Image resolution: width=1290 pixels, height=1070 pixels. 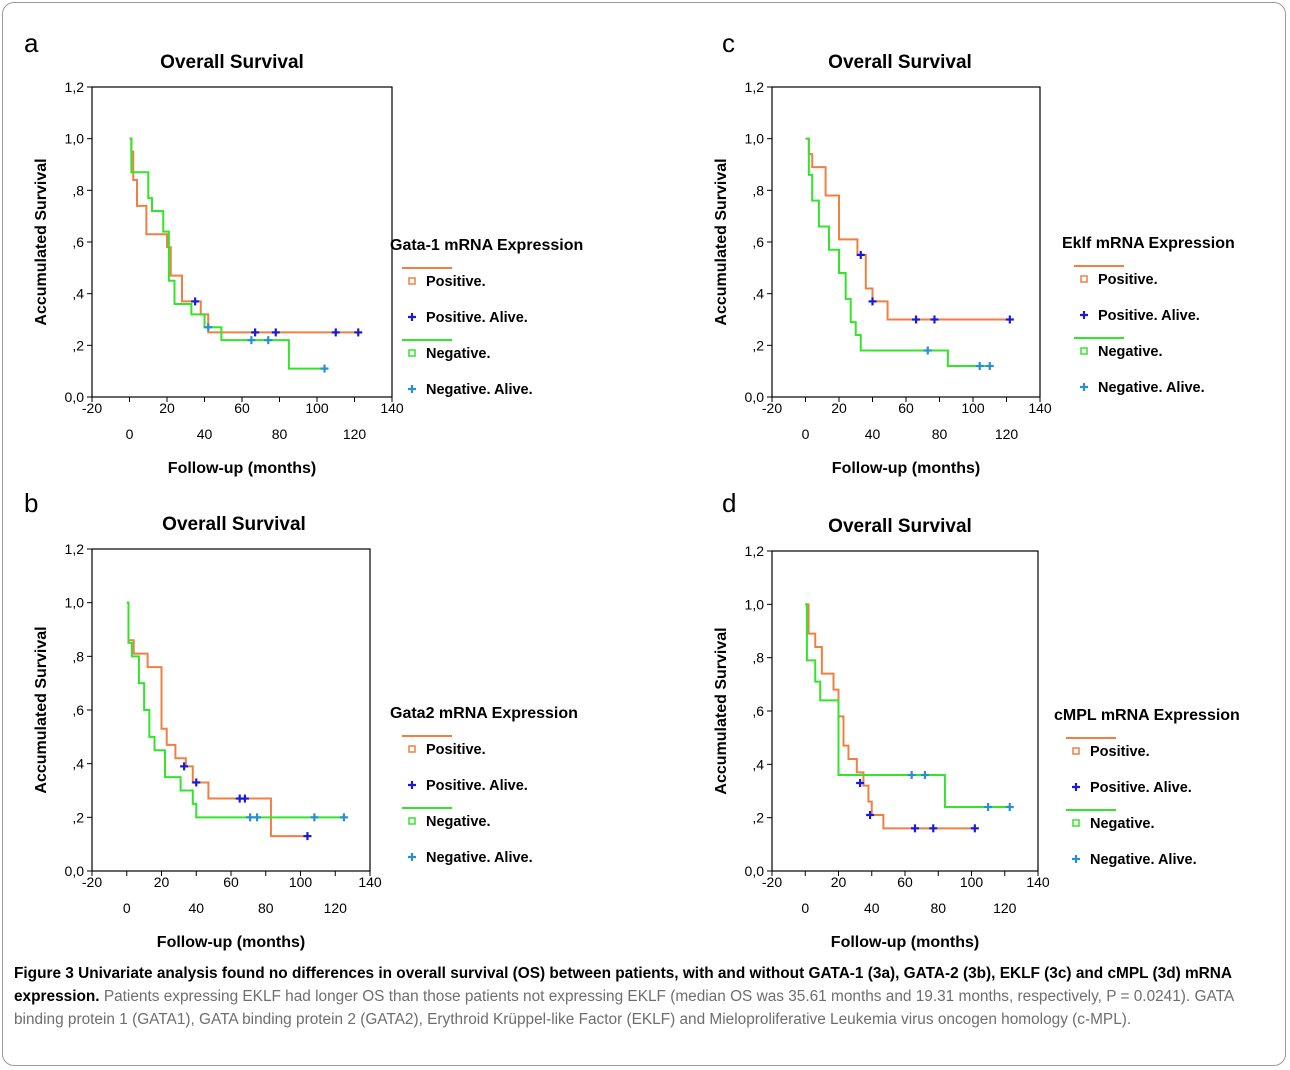 What do you see at coordinates (728, 43) in the screenshot?
I see `panel-letter-c: c` at bounding box center [728, 43].